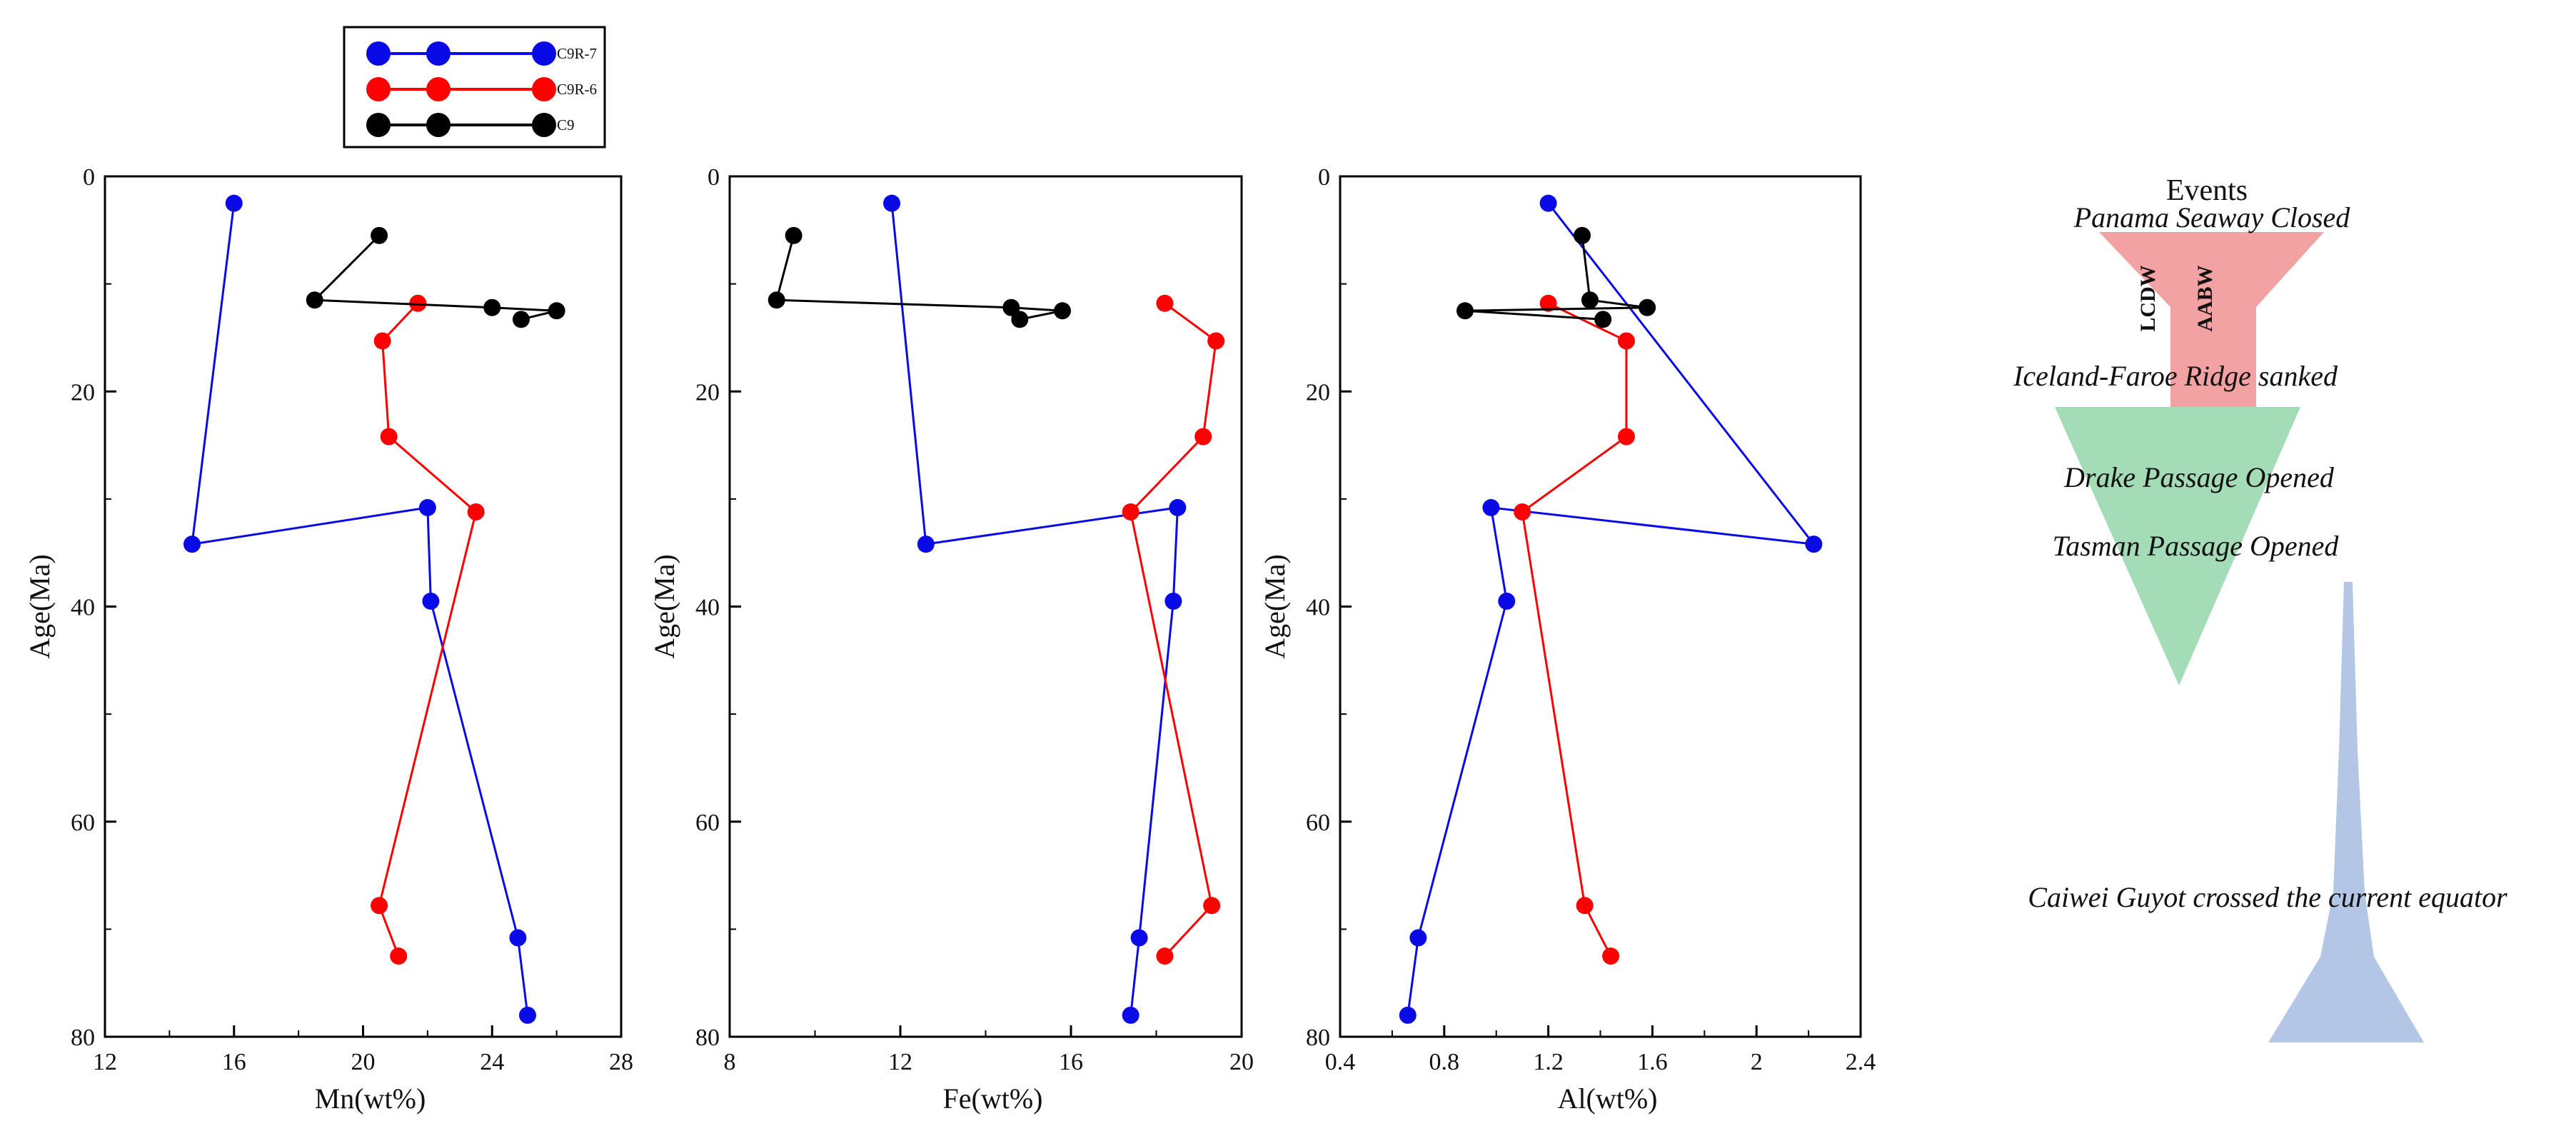  What do you see at coordinates (577, 89) in the screenshot?
I see `legend-label: C9R-6` at bounding box center [577, 89].